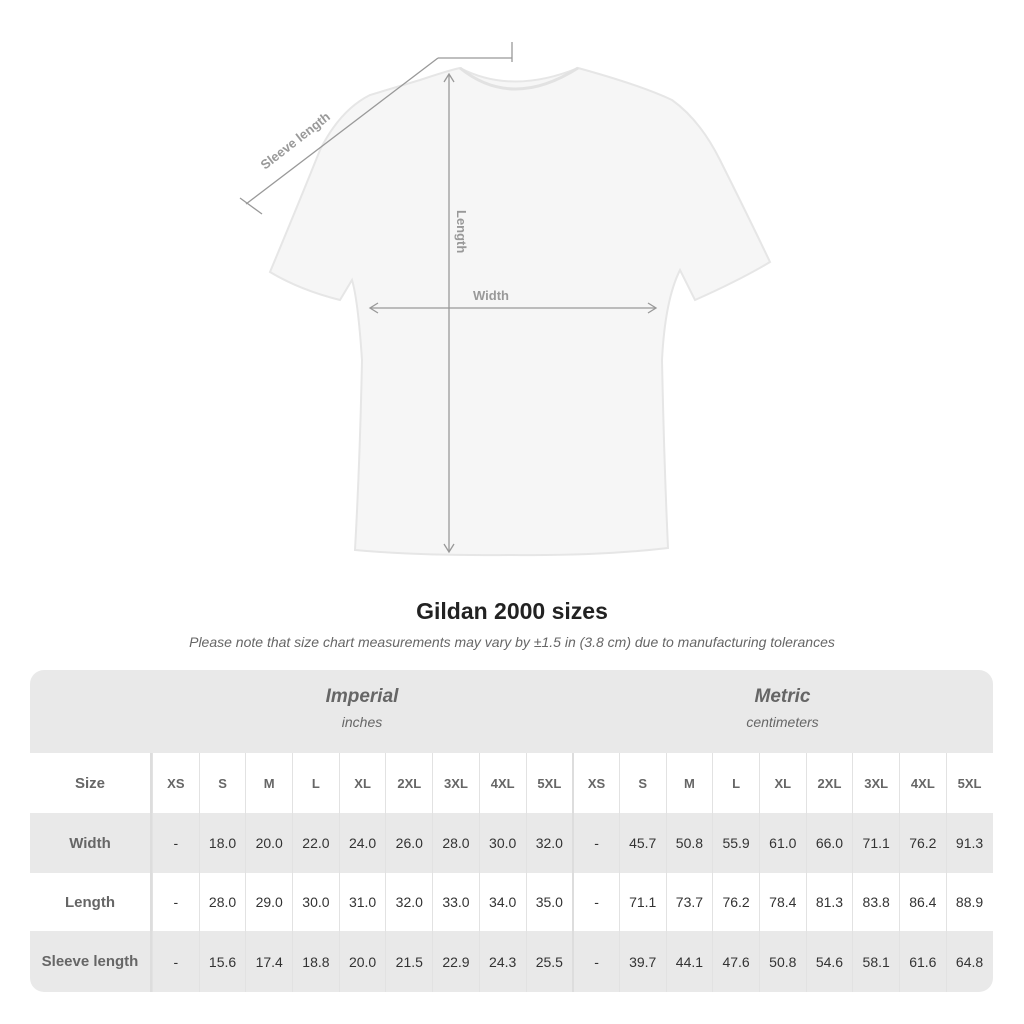 The image size is (1024, 1024). Describe the element at coordinates (362, 783) in the screenshot. I see `imperial-size-header: XL` at that location.